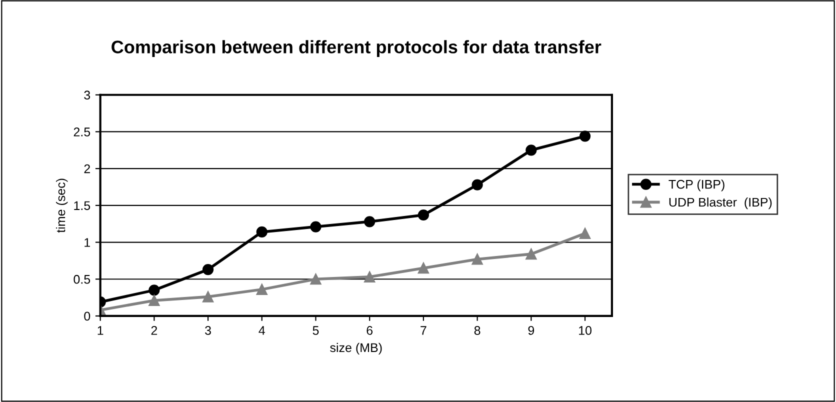  Describe the element at coordinates (87, 95) in the screenshot. I see `y-tick-label: 3` at that location.